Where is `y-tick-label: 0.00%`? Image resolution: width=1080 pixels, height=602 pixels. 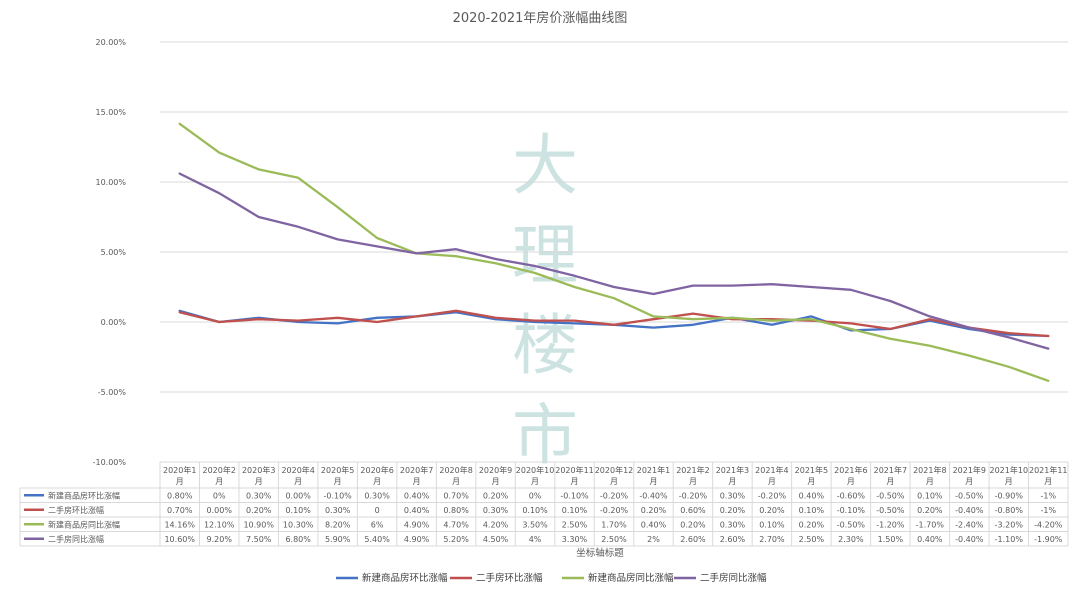
y-tick-label: 0.00% is located at coordinates (114, 322).